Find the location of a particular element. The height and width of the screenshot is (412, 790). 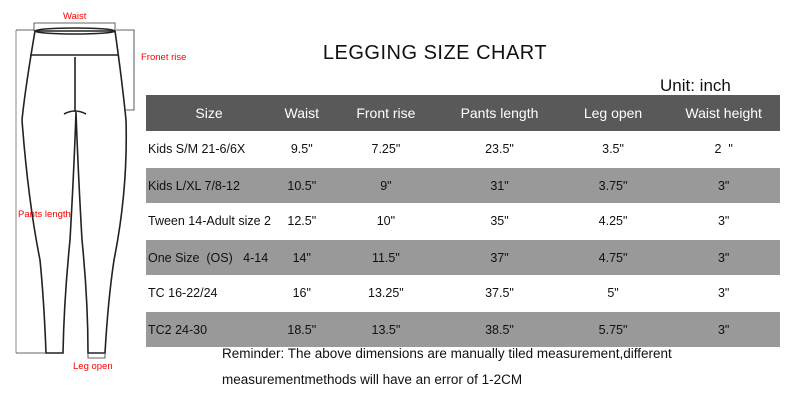

cell-size: Kids S/M 21-6/6X is located at coordinates (209, 149).